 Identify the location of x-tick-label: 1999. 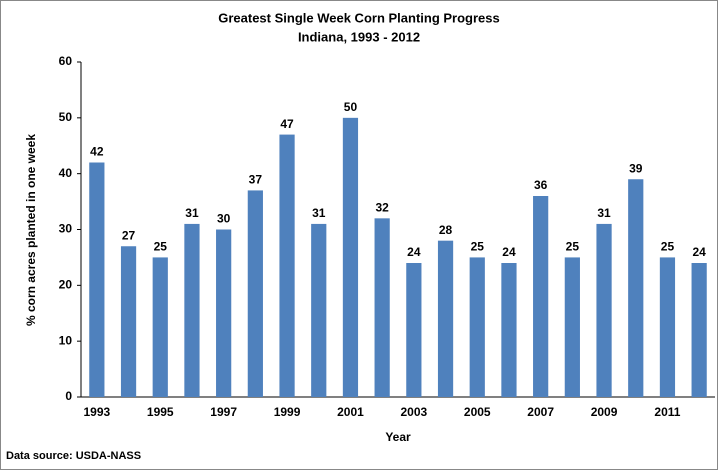
(287, 412).